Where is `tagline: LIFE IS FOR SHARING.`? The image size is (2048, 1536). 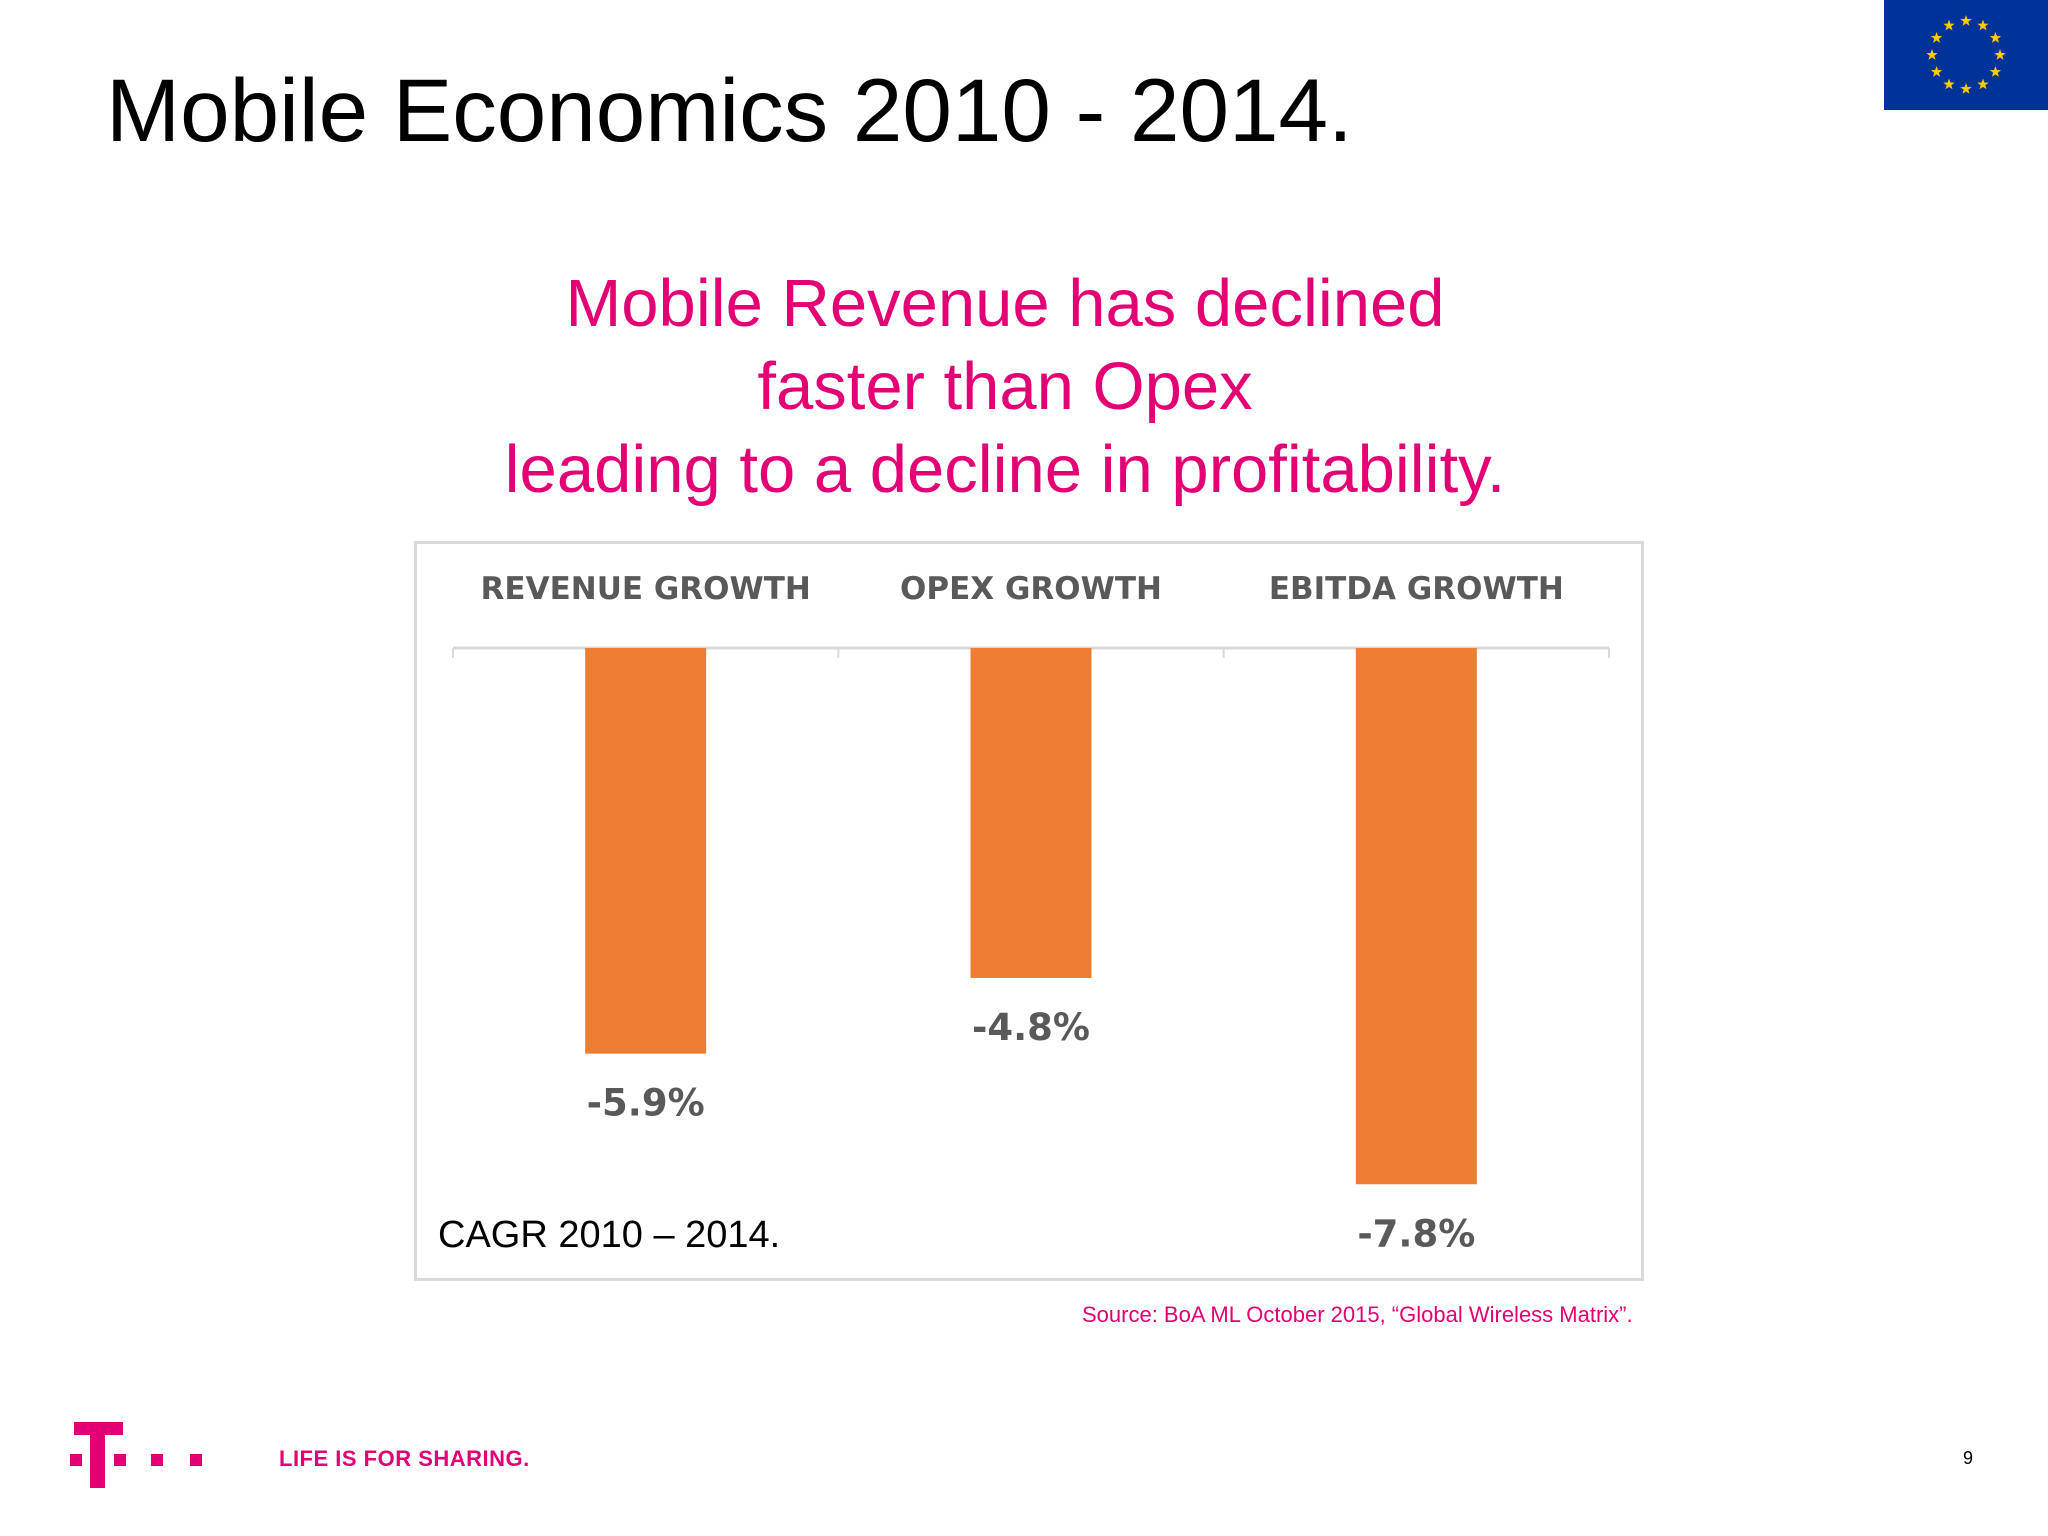 tagline: LIFE IS FOR SHARING. is located at coordinates (404, 1458).